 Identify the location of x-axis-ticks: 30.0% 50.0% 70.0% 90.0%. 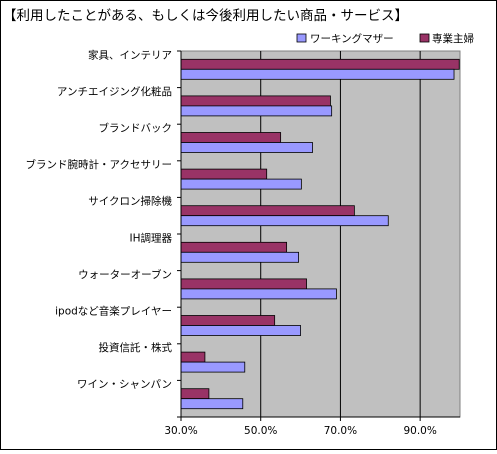
(300, 427).